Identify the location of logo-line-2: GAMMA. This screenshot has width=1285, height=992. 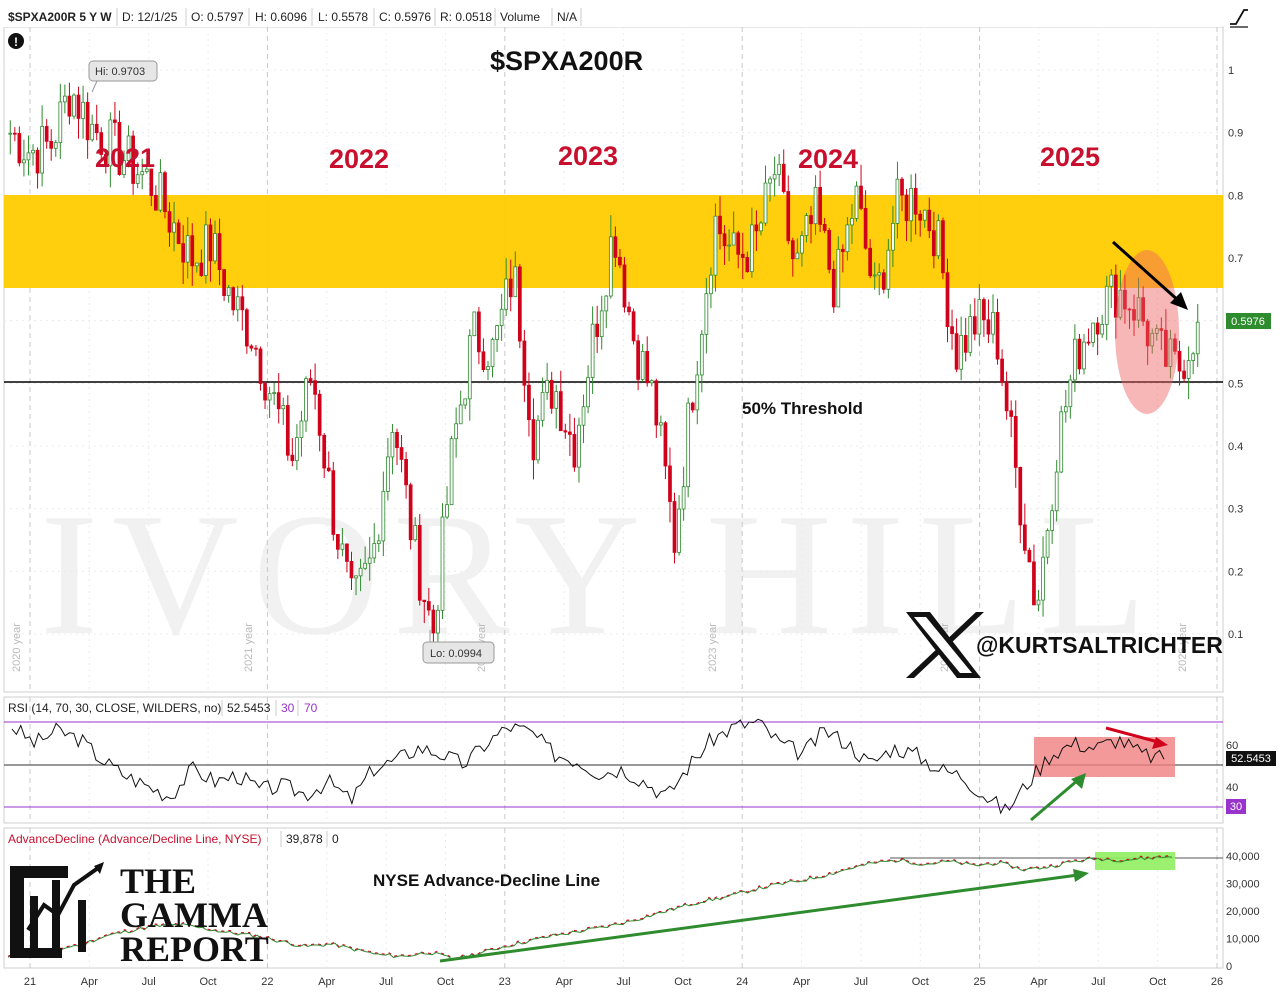
(194, 915).